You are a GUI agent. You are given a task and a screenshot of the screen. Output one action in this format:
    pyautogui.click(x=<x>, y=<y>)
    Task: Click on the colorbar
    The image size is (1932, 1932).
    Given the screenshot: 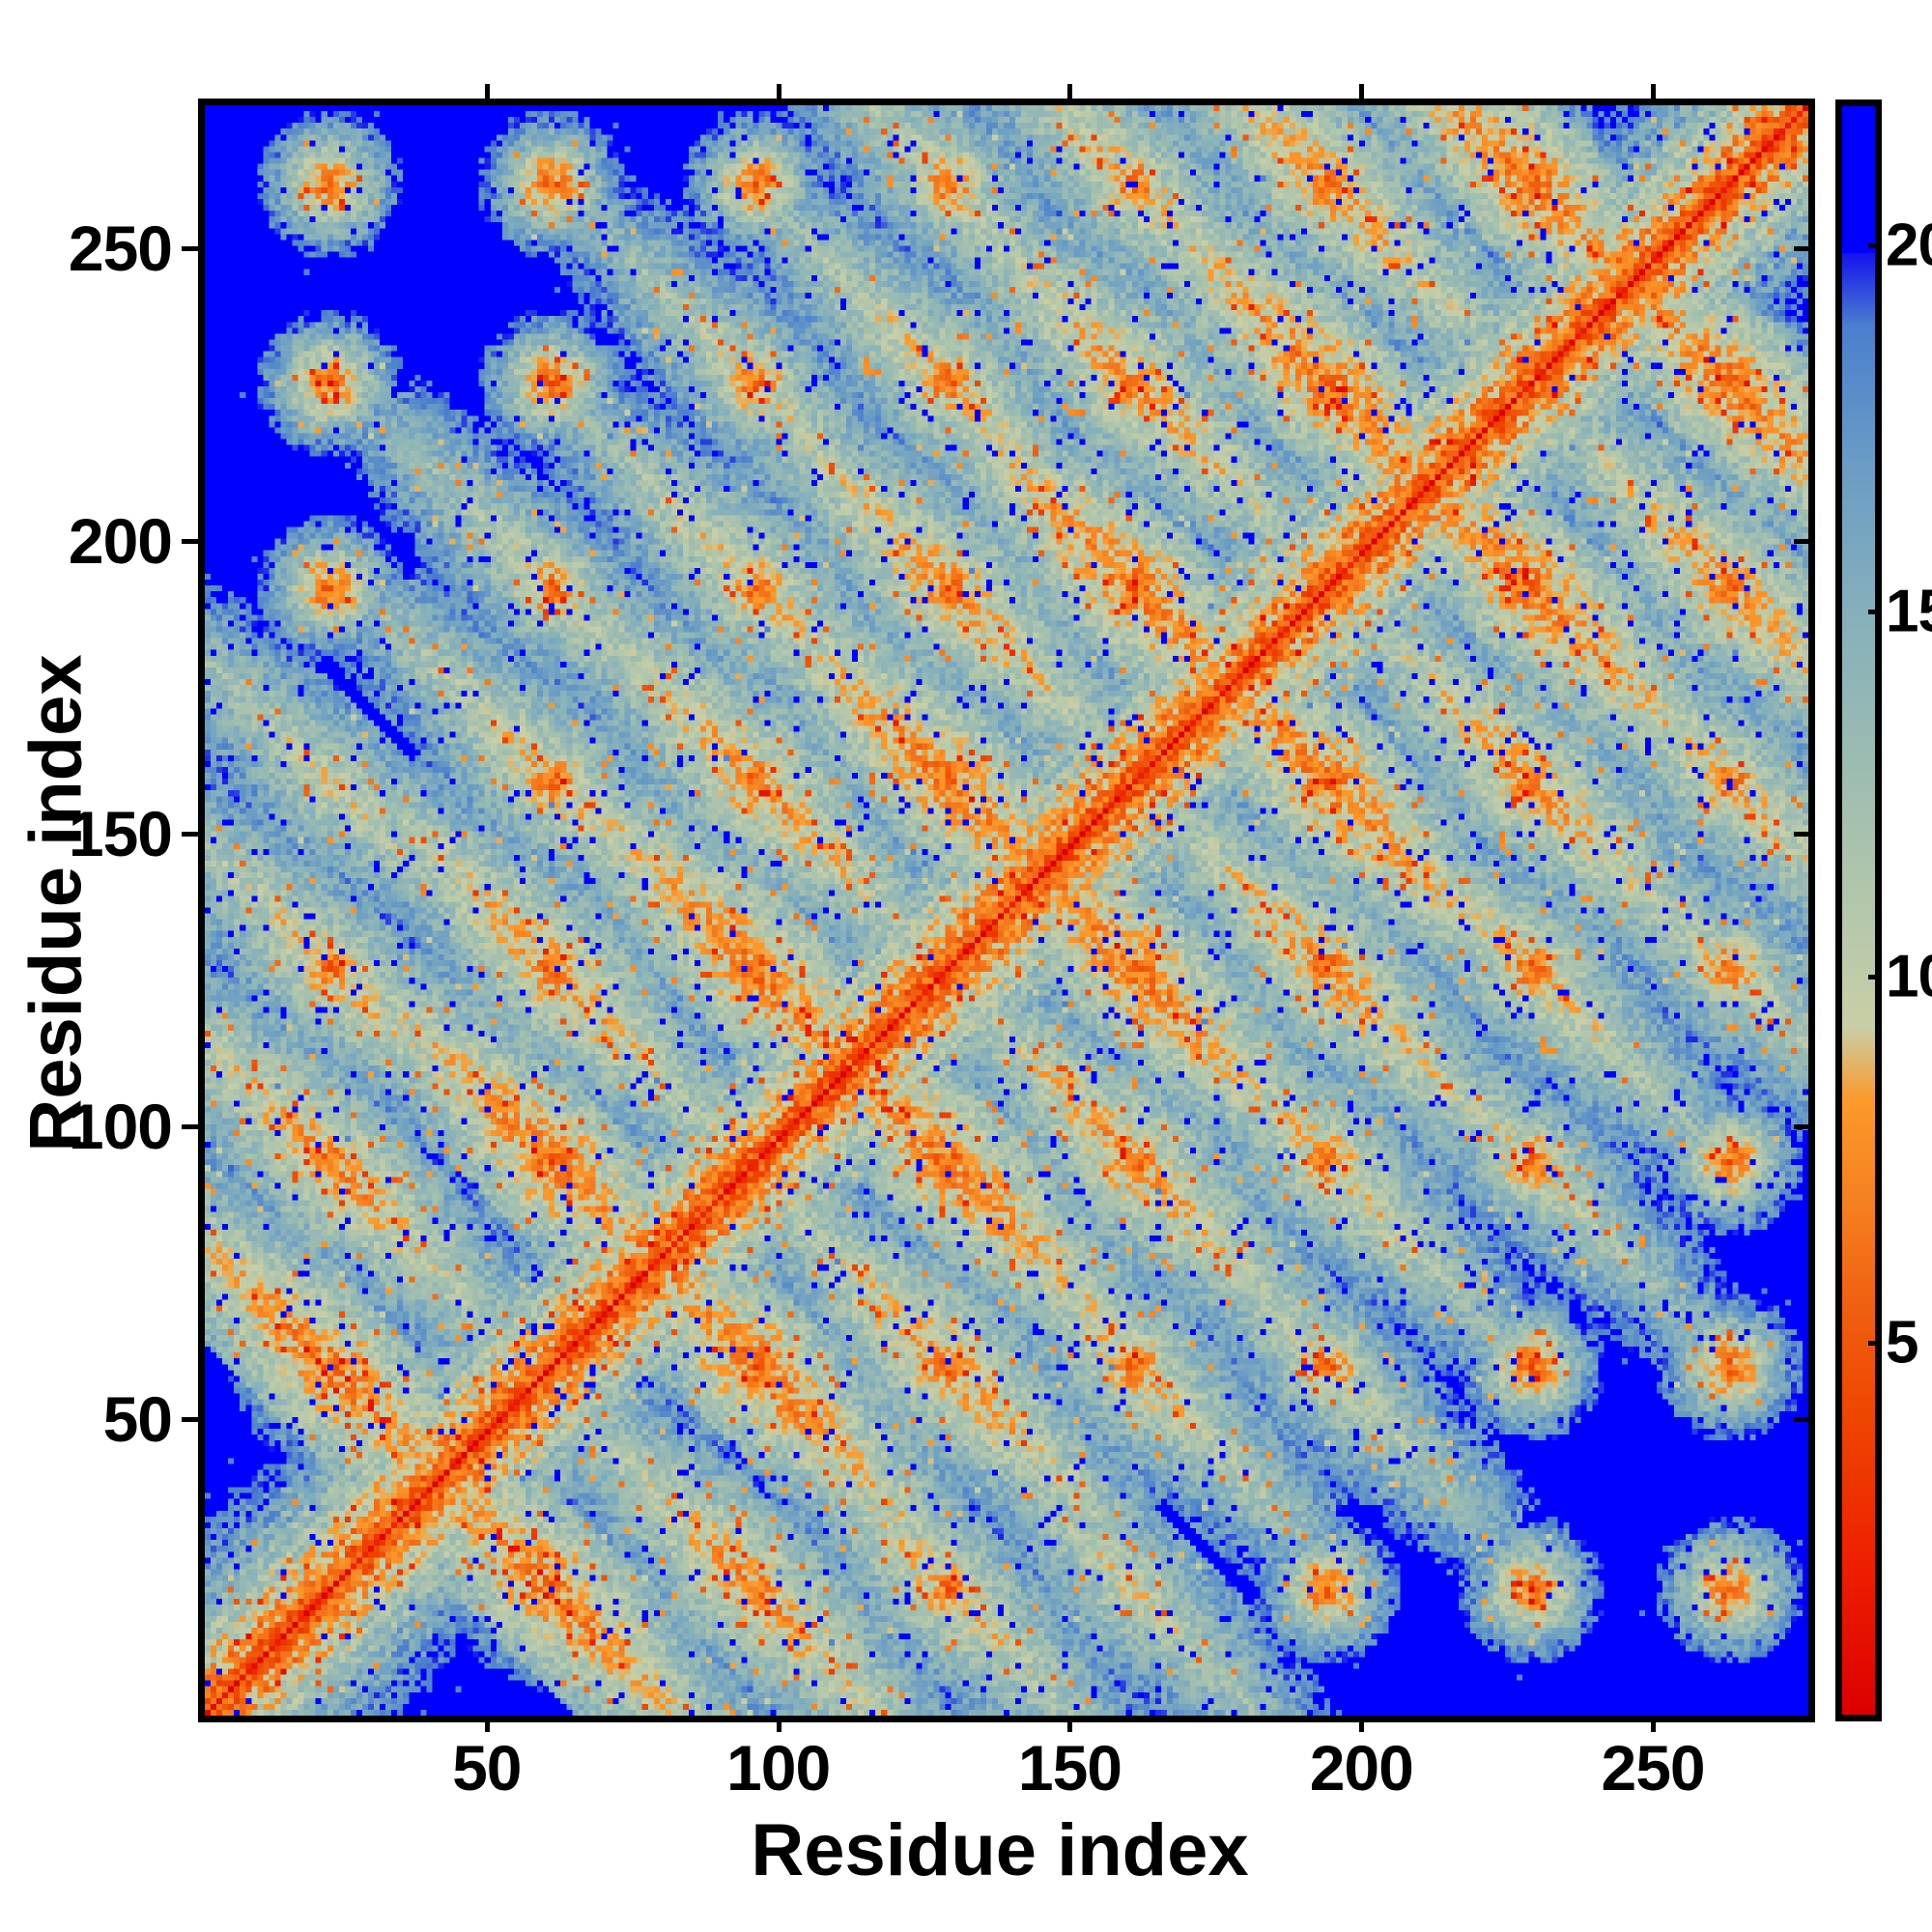 What is the action you would take?
    pyautogui.click(x=1858, y=910)
    